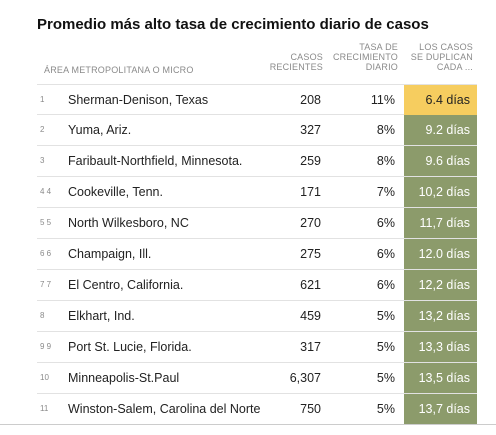 The width and height of the screenshot is (496, 435). I want to click on recent-cases: 6,307, so click(305, 378).